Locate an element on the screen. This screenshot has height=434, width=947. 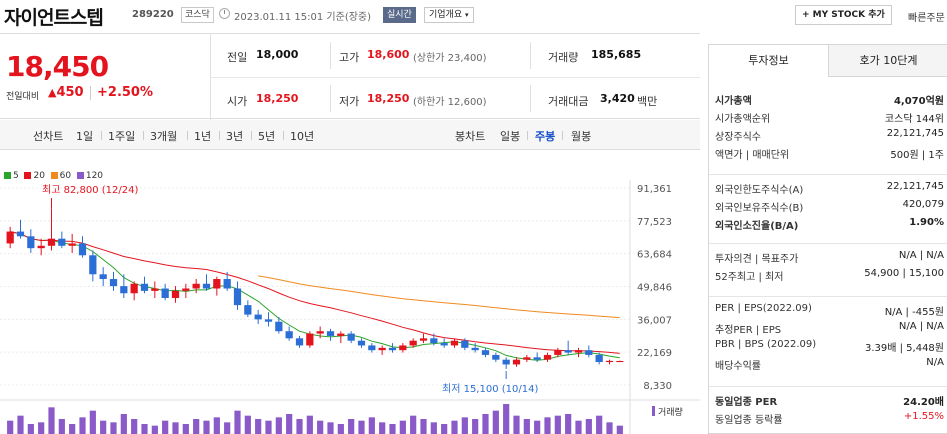
tab-invest-info: 투자정보 is located at coordinates (768, 61).